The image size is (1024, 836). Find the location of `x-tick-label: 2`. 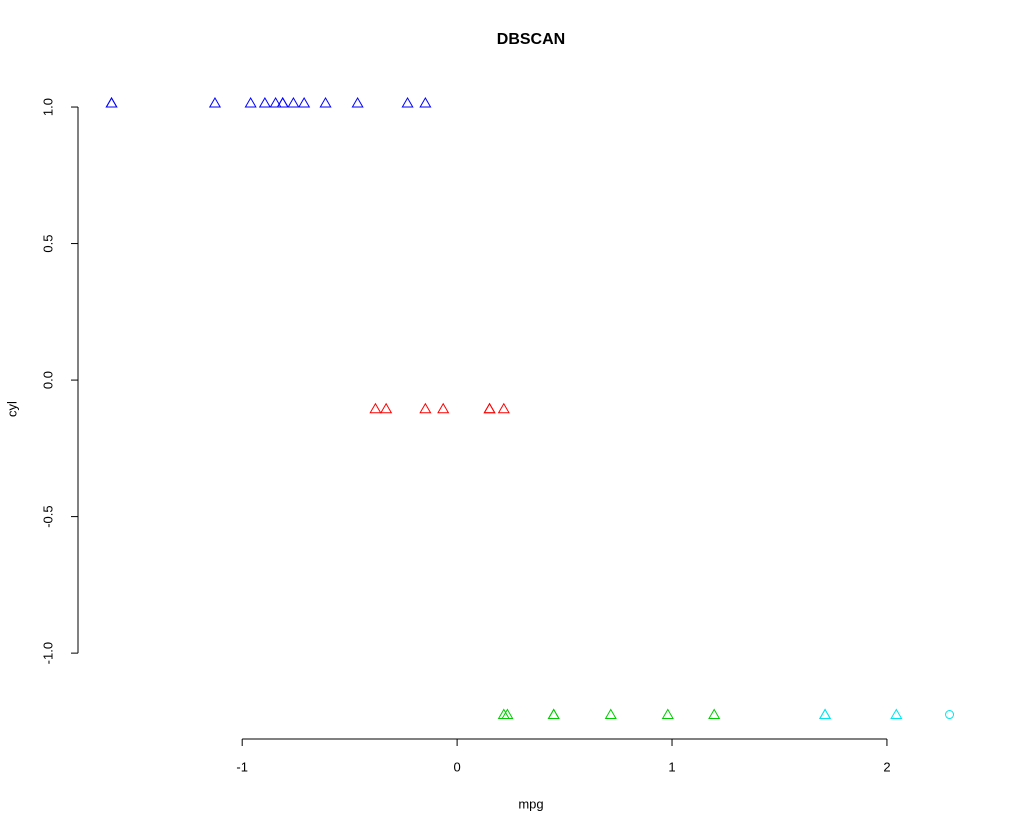

x-tick-label: 2 is located at coordinates (886, 766).